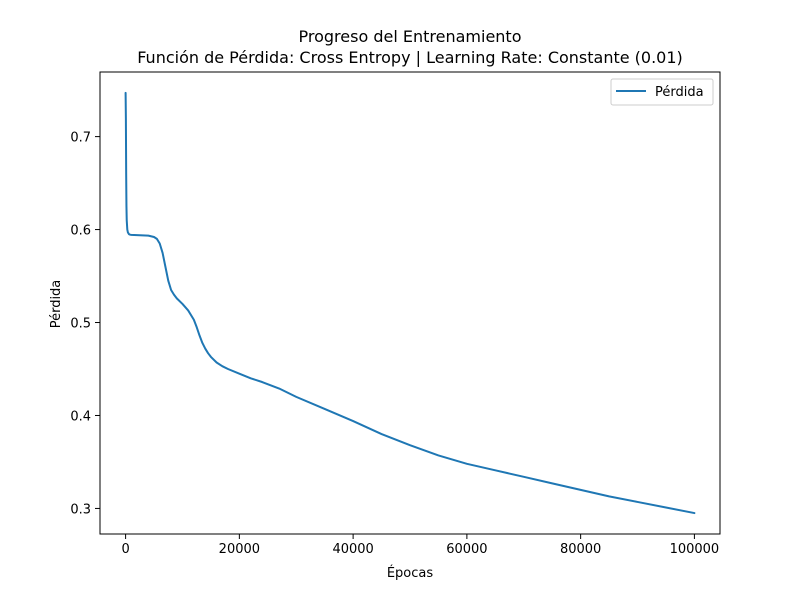 This screenshot has height=600, width=800. I want to click on x-tick-label: 40000, so click(352, 549).